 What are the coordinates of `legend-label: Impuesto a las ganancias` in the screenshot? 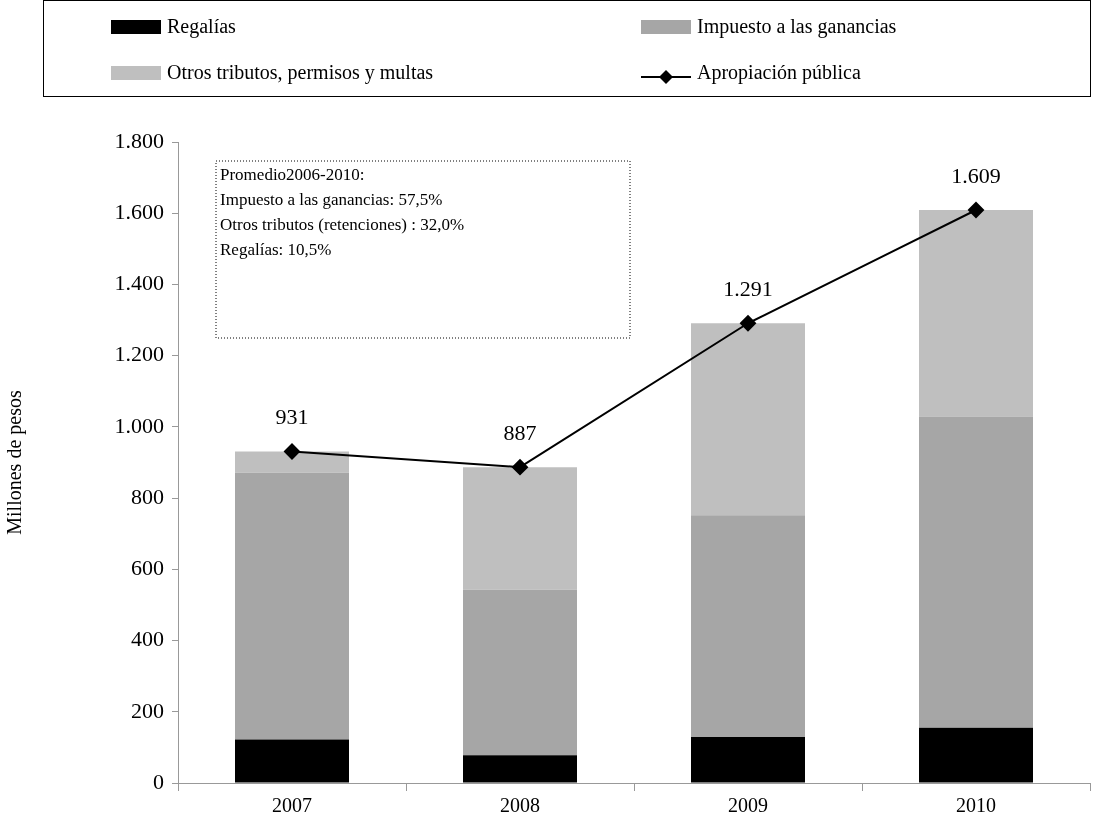 It's located at (797, 26).